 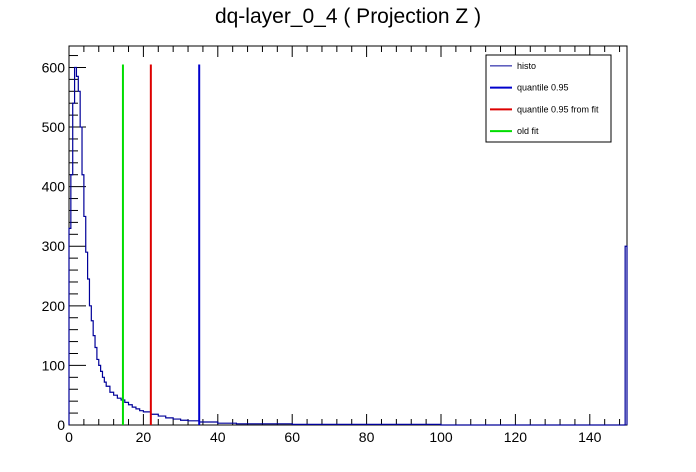 What do you see at coordinates (54, 187) in the screenshot?
I see `y-tick-label: 400` at bounding box center [54, 187].